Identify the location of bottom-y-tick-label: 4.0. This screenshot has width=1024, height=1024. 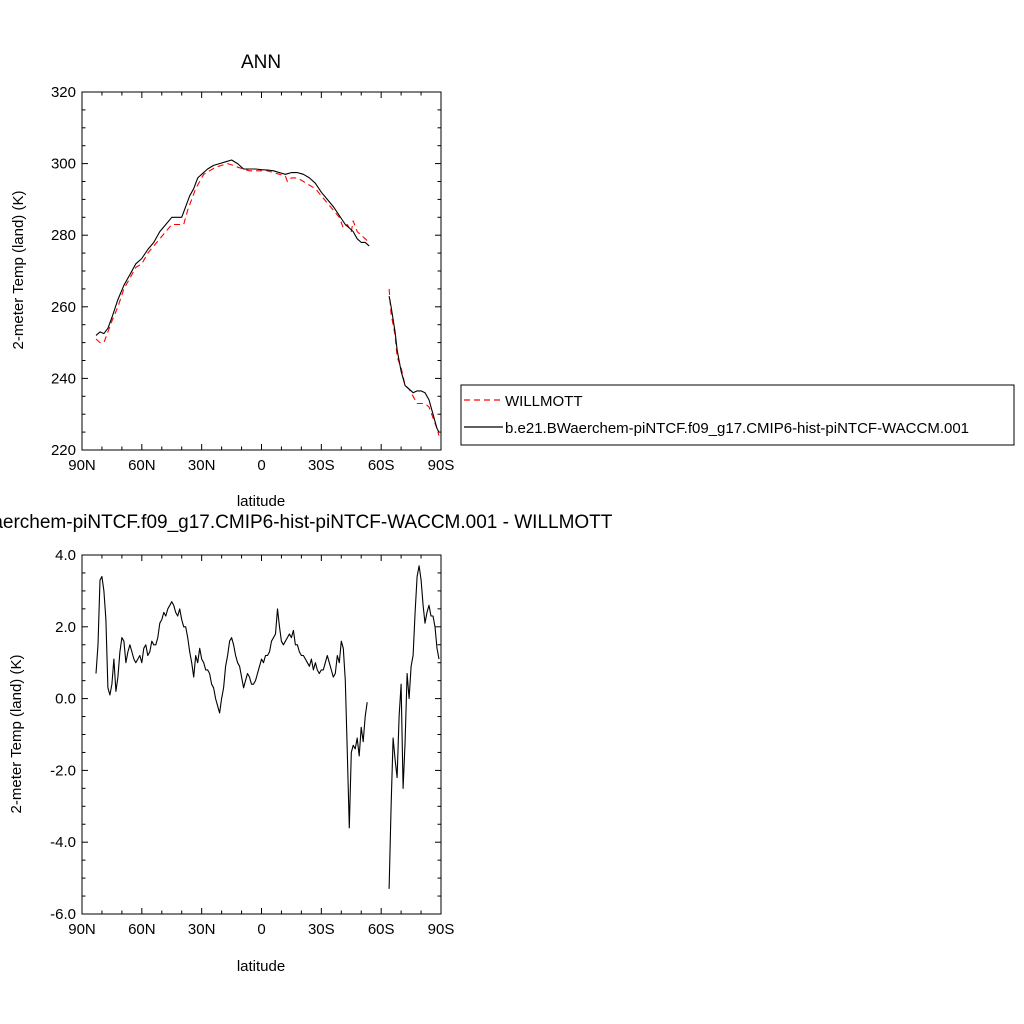
(65, 555).